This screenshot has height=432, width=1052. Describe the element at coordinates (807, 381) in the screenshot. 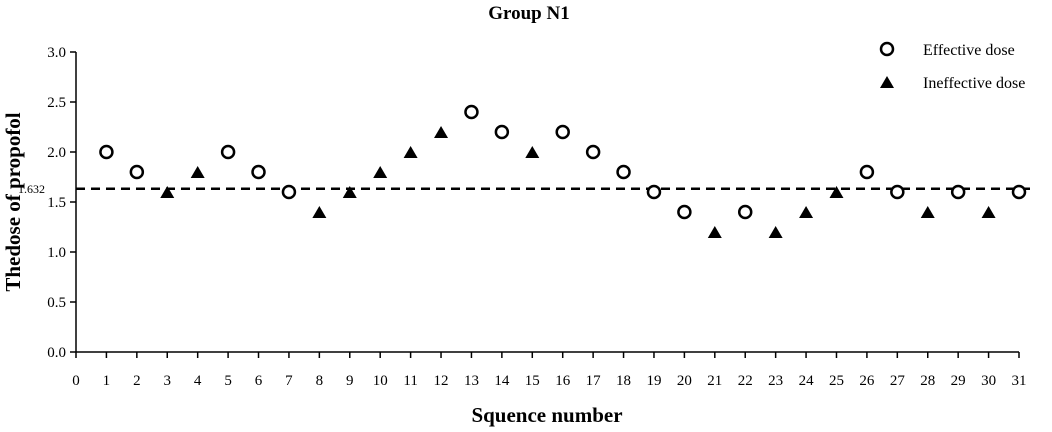

I see `x-tick-label: 24` at that location.